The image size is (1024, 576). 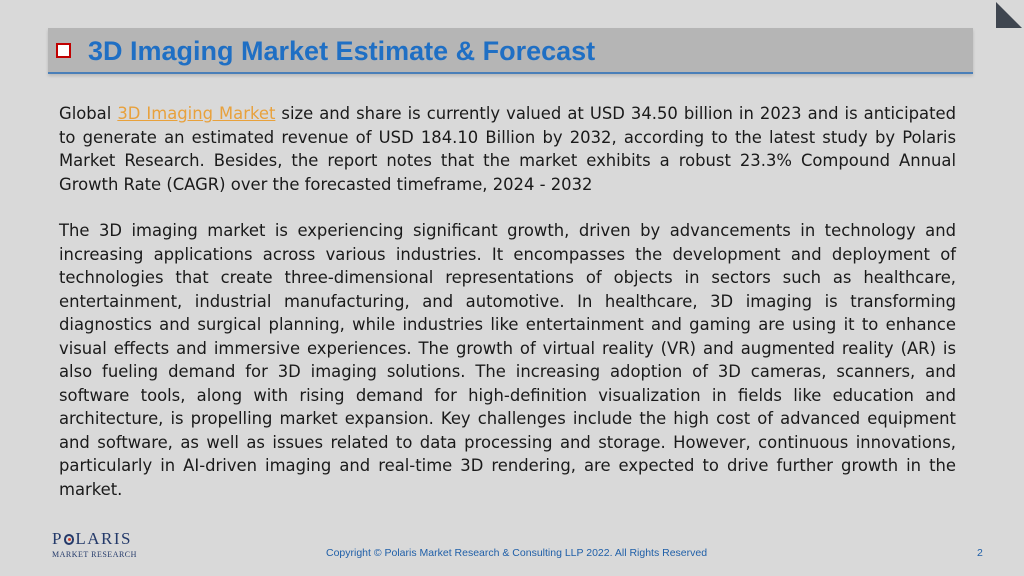 What do you see at coordinates (57, 538) in the screenshot?
I see `logo-letter-p: P` at bounding box center [57, 538].